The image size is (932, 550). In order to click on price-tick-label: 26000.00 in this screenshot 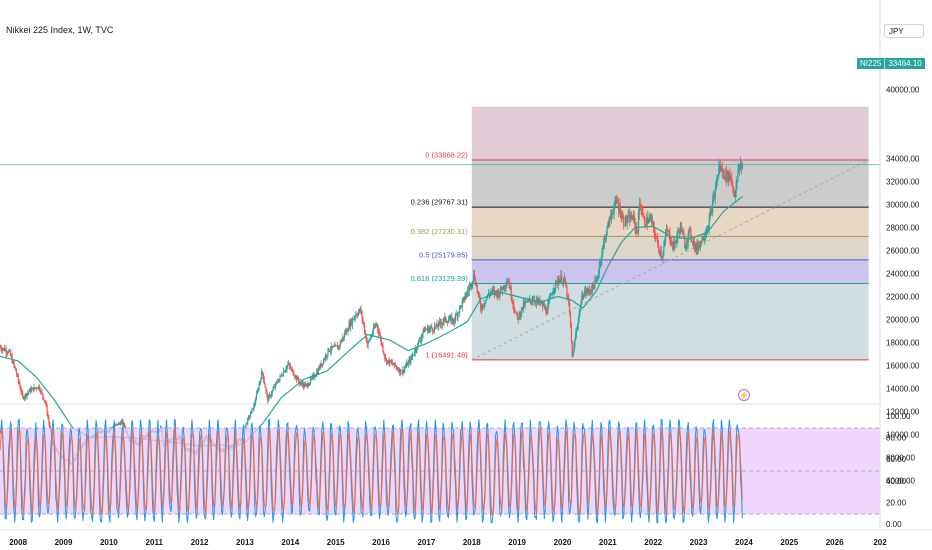, I will do `click(903, 251)`.